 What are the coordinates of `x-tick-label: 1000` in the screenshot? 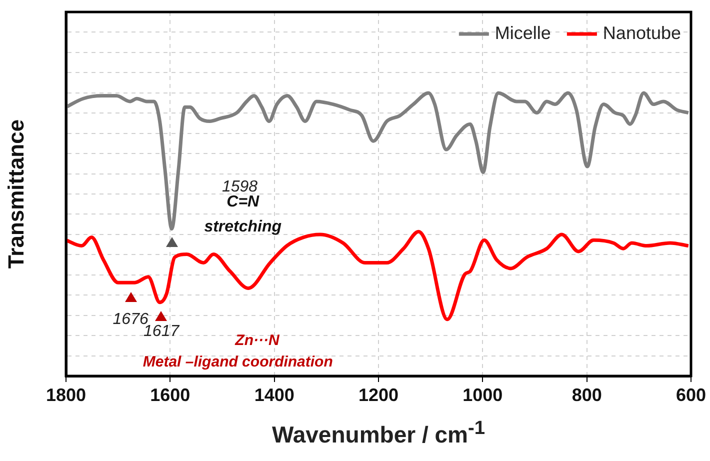 It's located at (482, 394).